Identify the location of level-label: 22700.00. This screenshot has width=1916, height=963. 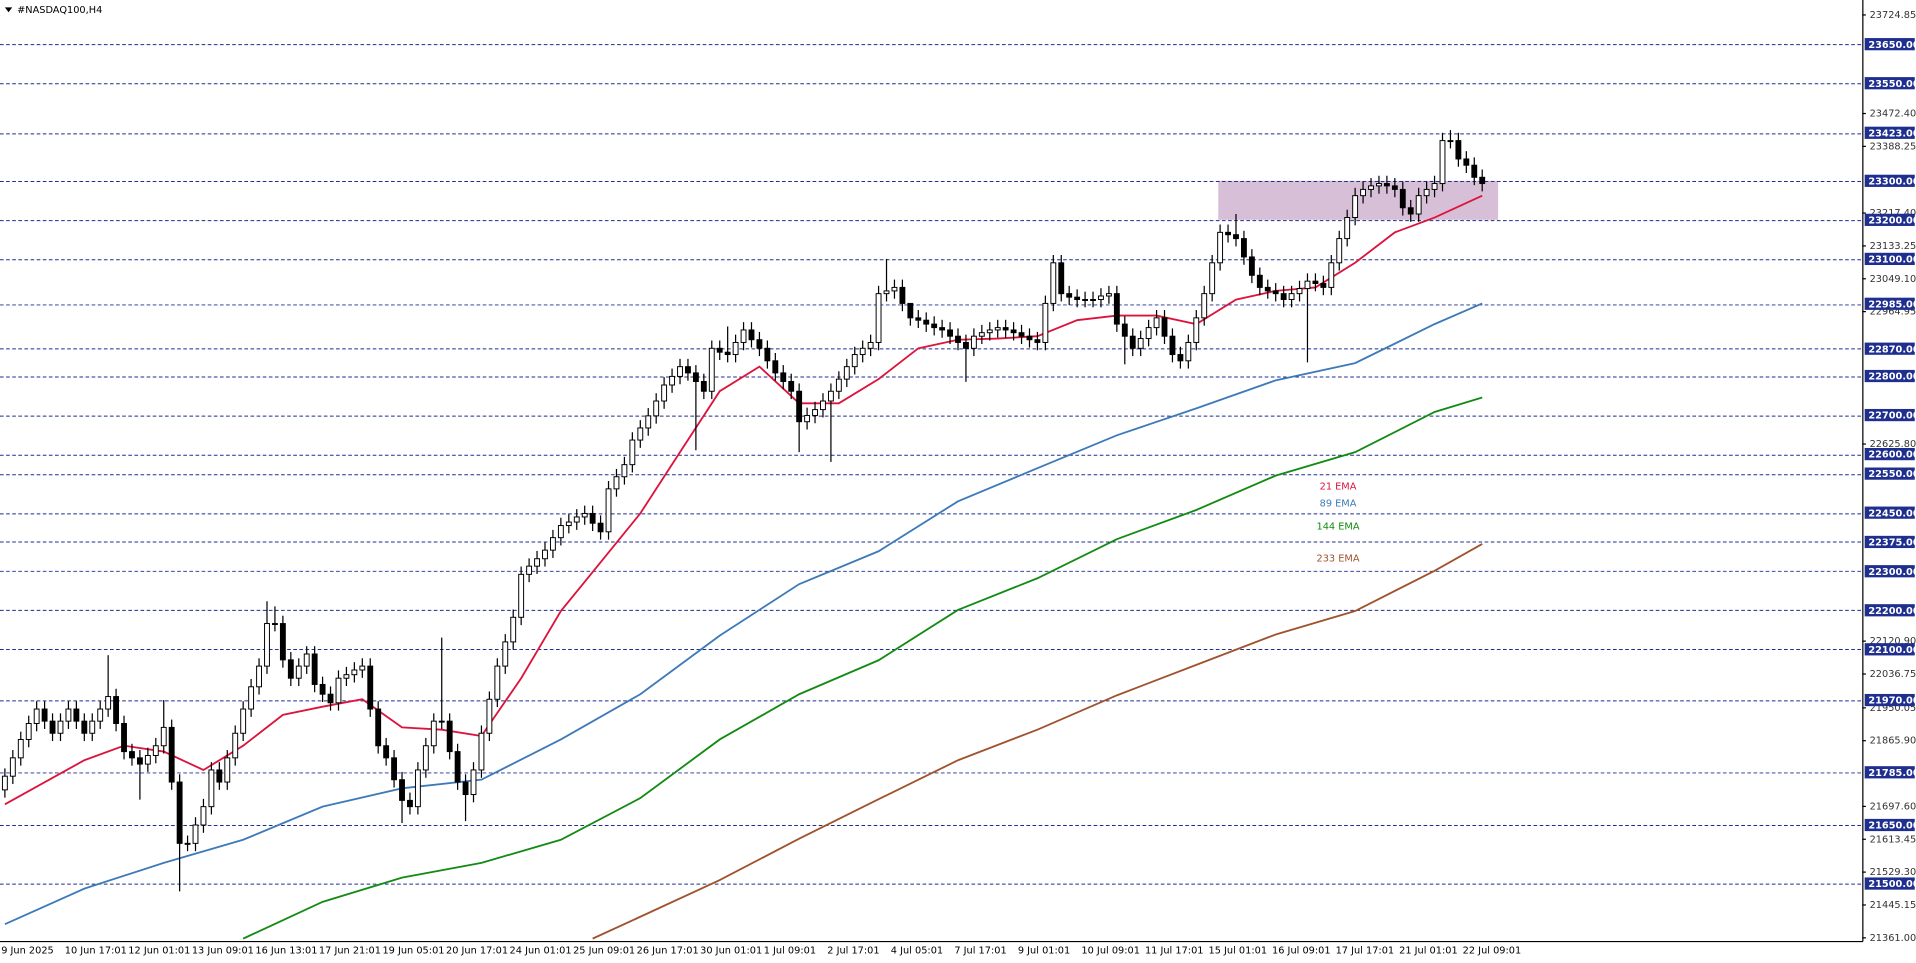
(1892, 416).